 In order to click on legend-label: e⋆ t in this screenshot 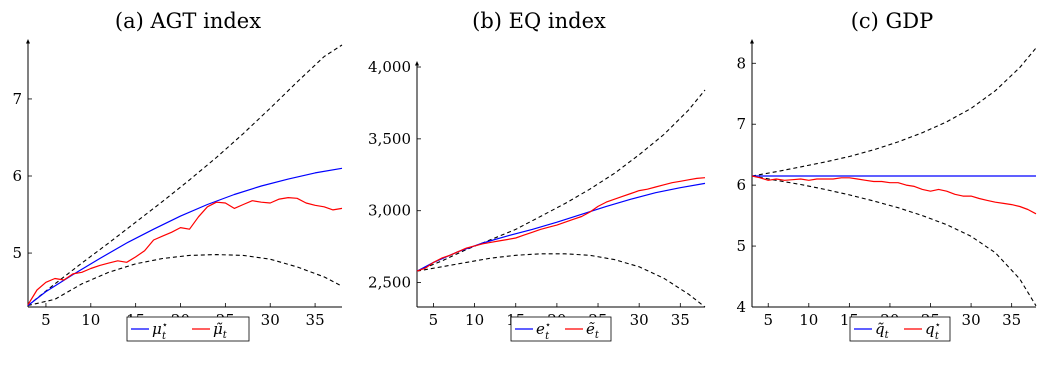, I will do `click(543, 331)`.